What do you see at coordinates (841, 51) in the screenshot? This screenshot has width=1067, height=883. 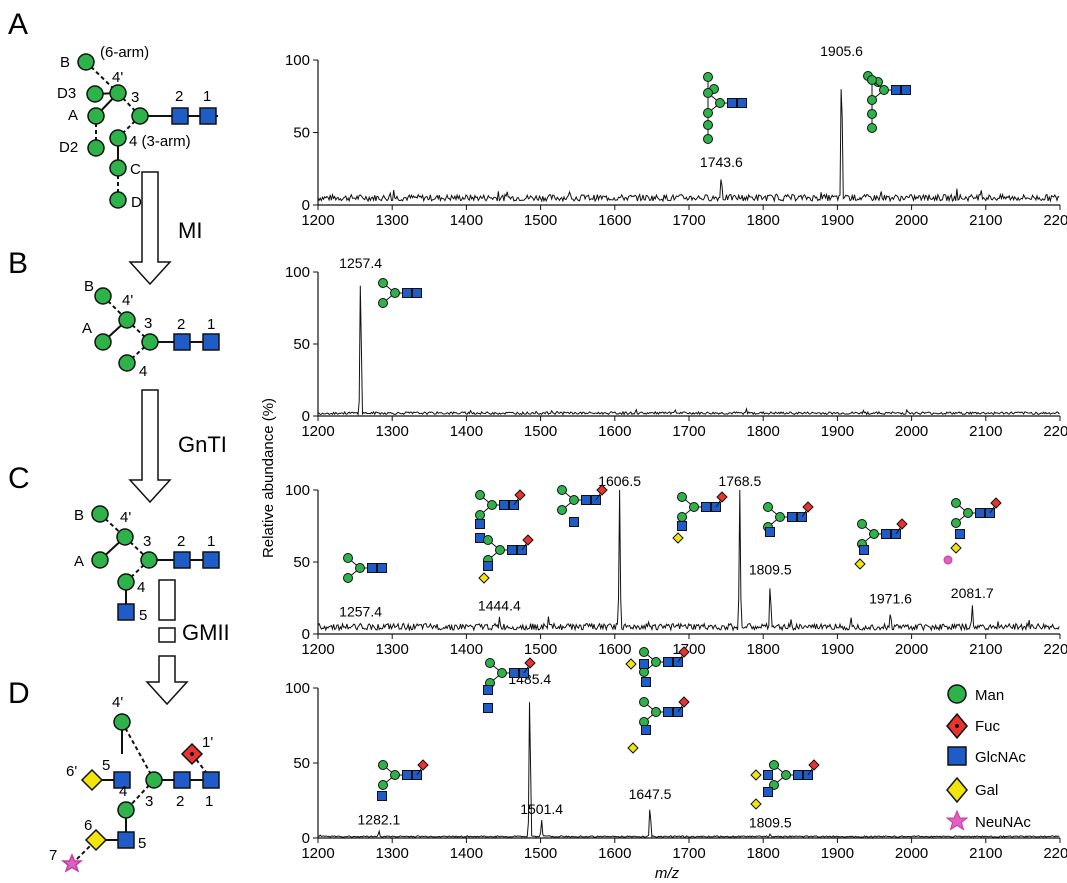 I see `peak-label: 1905.6` at bounding box center [841, 51].